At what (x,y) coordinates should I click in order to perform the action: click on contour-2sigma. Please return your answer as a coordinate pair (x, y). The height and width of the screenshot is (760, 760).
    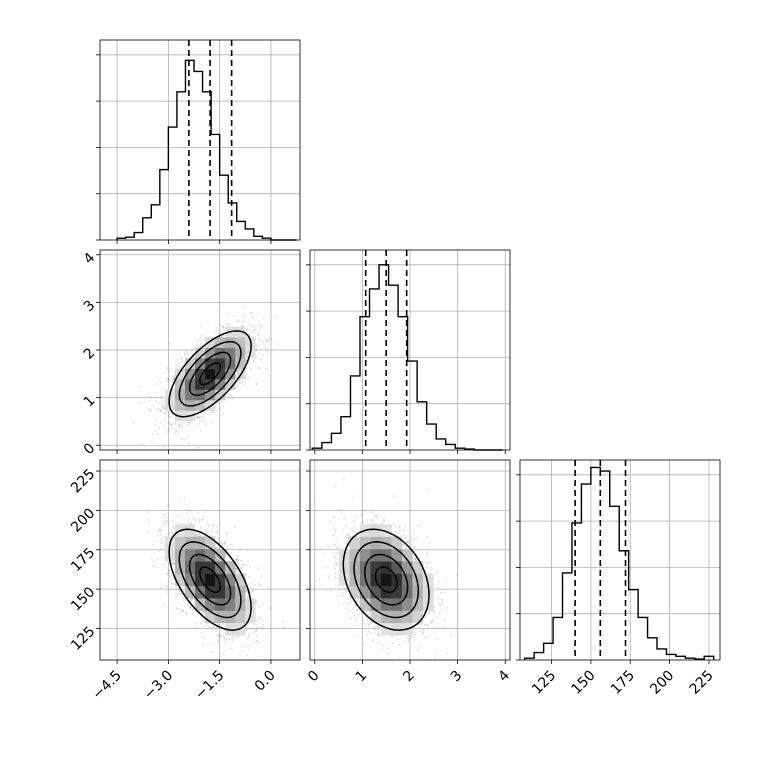
    Looking at the image, I should click on (210, 579).